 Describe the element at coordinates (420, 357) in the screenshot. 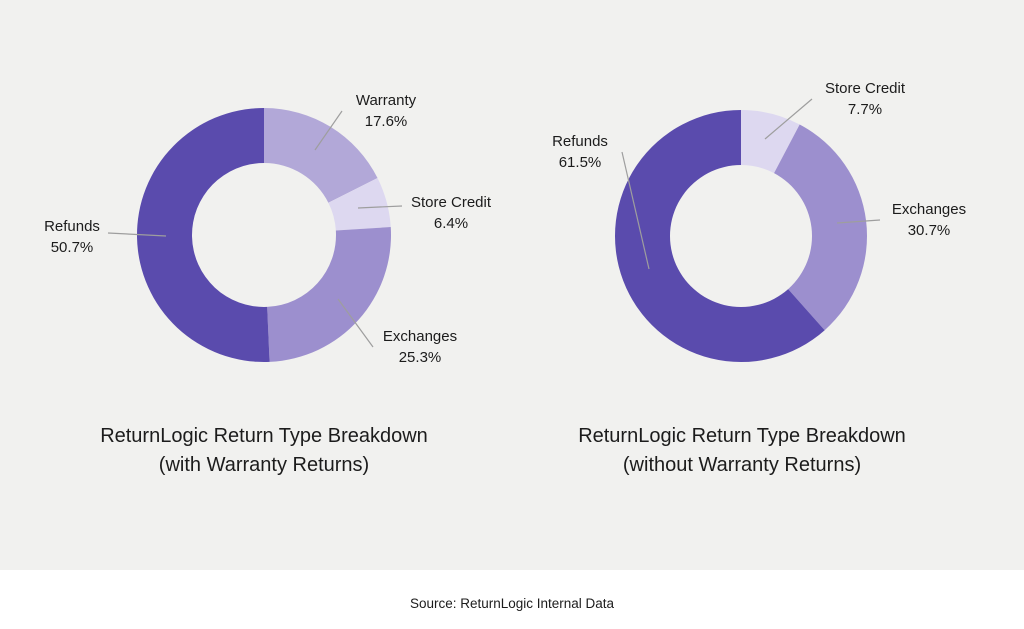

I see `segment-label-pct: 25.3%` at that location.